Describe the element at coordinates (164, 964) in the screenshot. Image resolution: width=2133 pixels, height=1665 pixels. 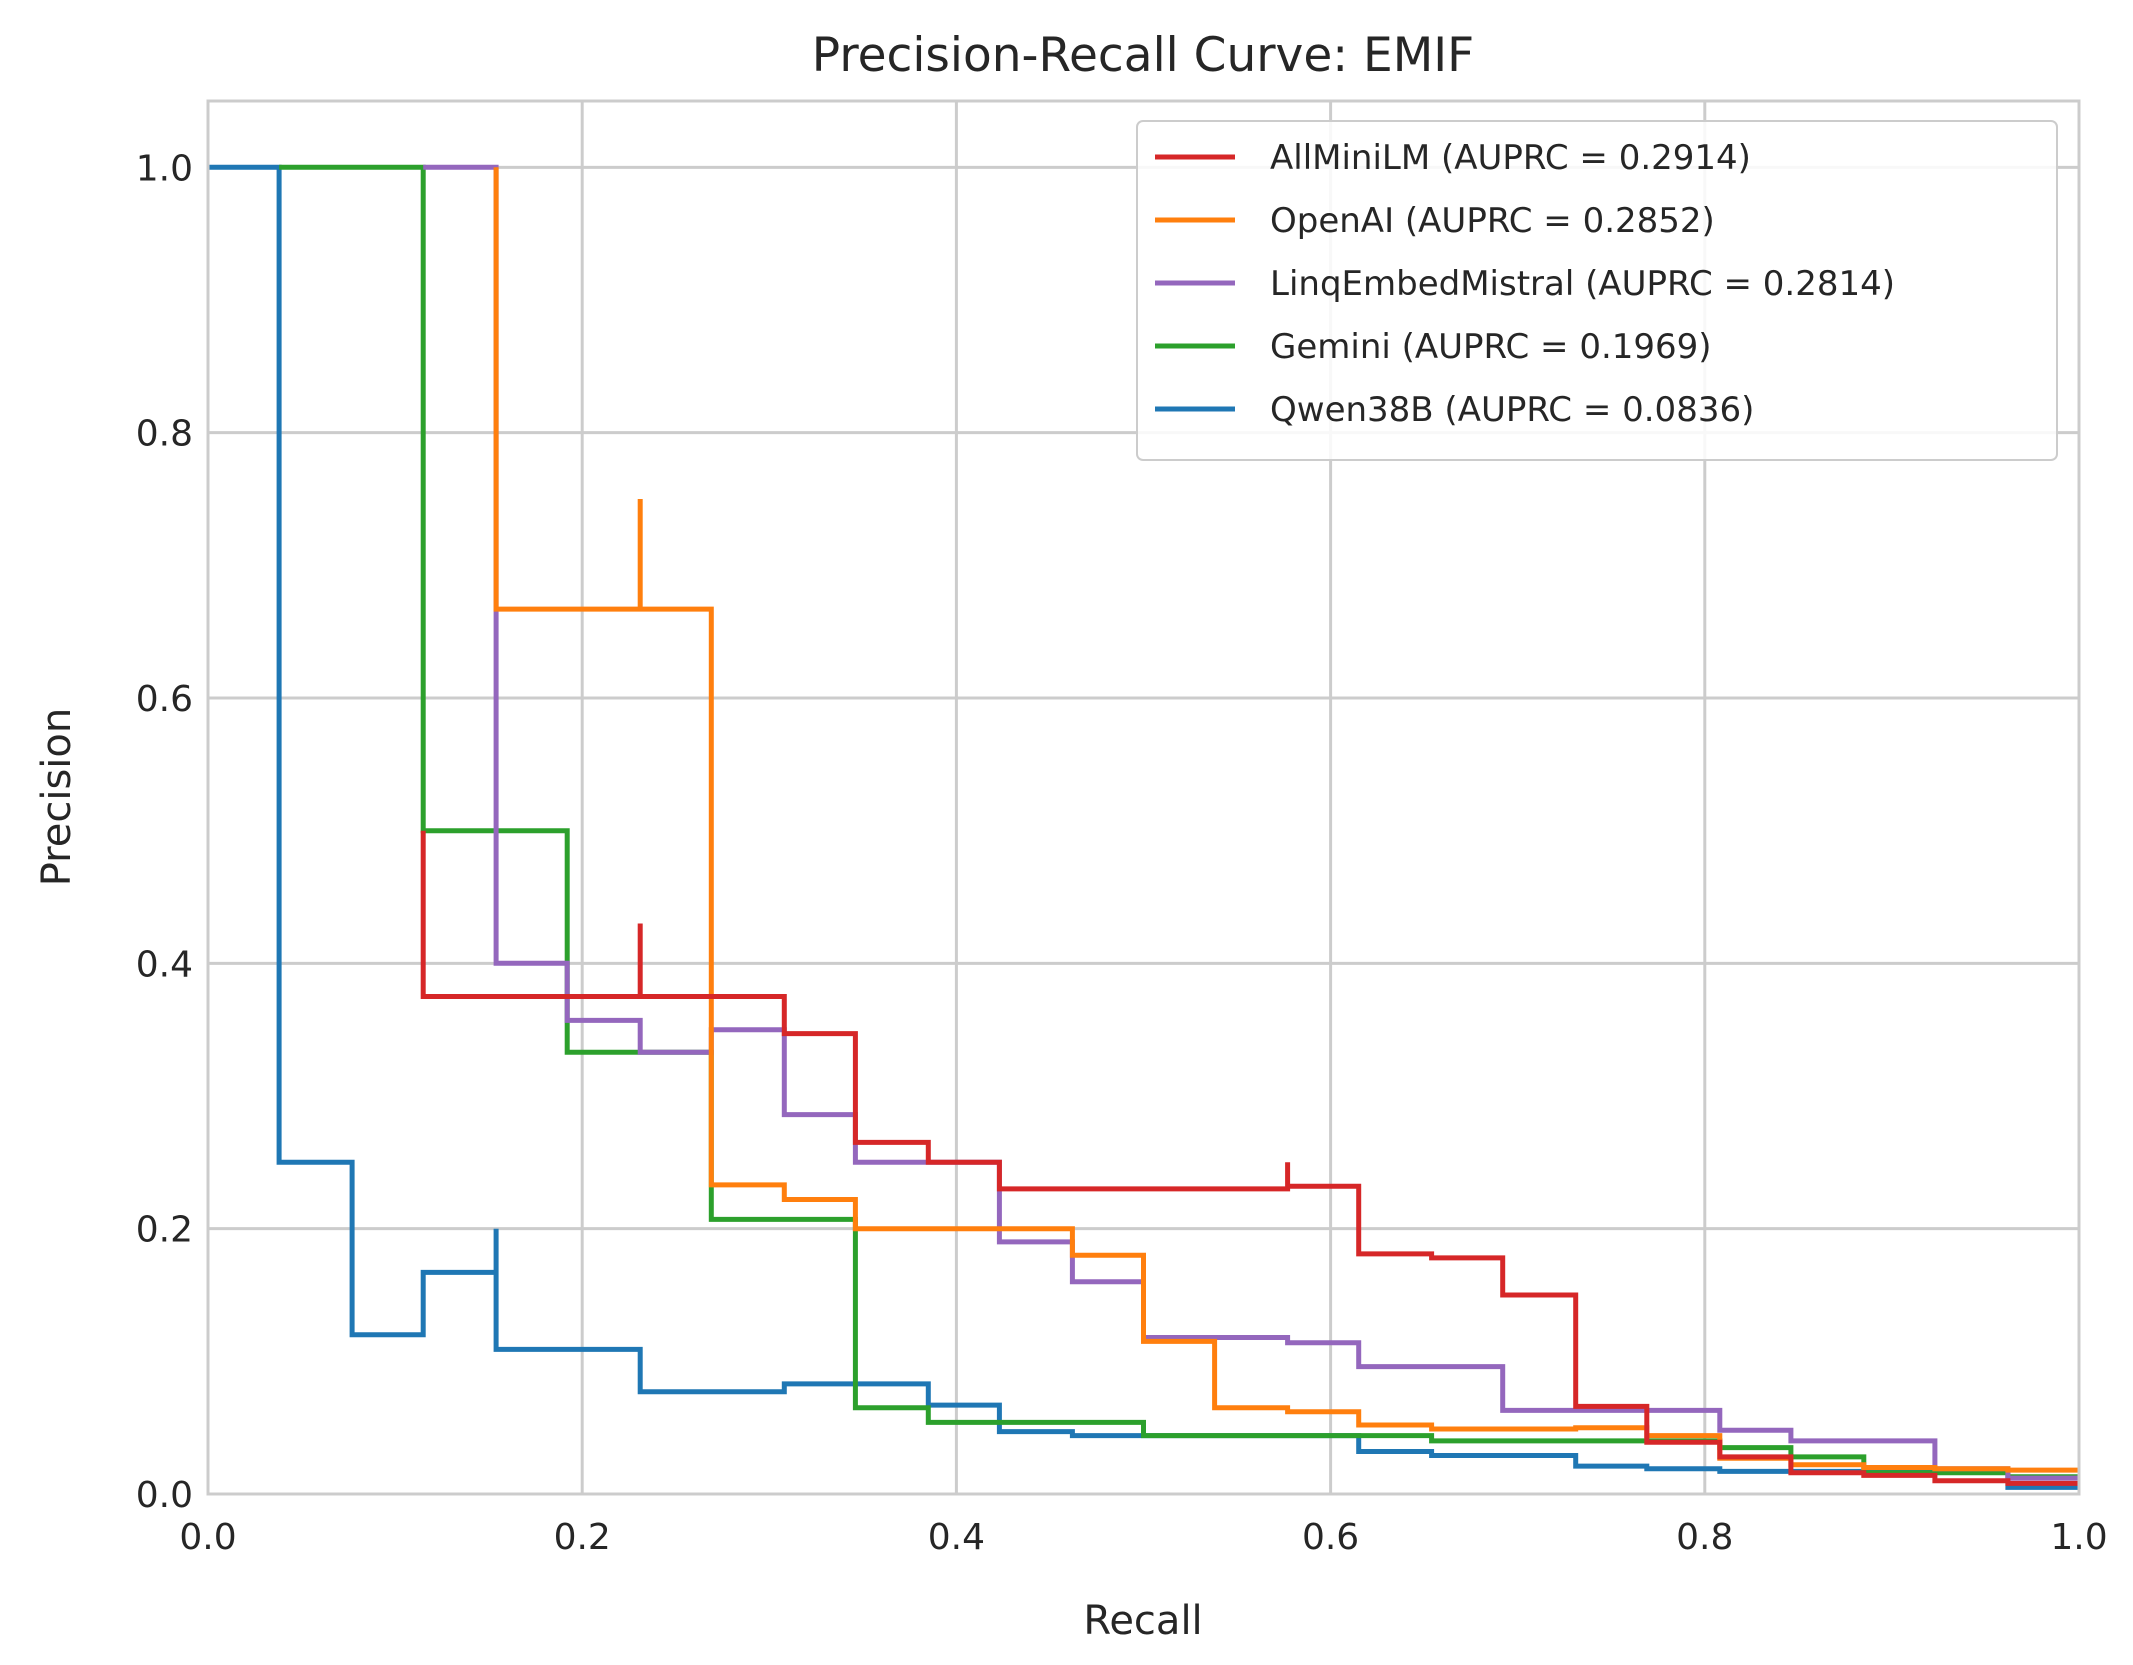
I see `y-tick-label: 0.4` at that location.